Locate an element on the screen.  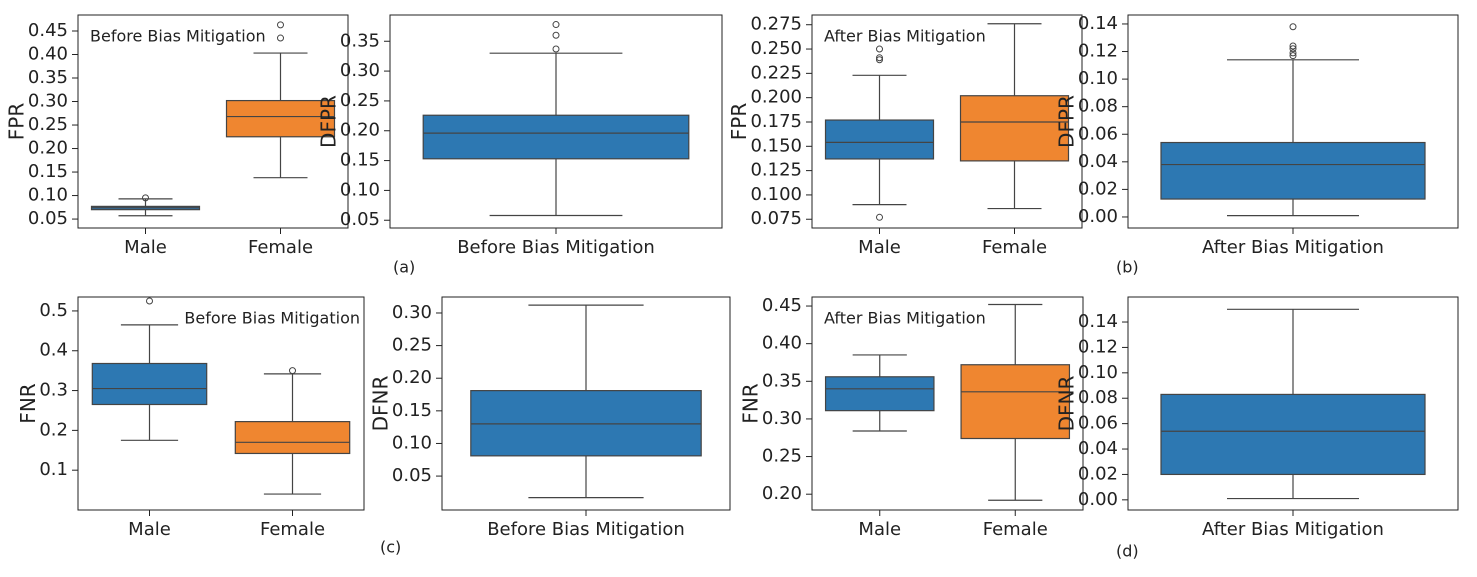
y-tick-label: 0.5 is located at coordinates (53, 310).